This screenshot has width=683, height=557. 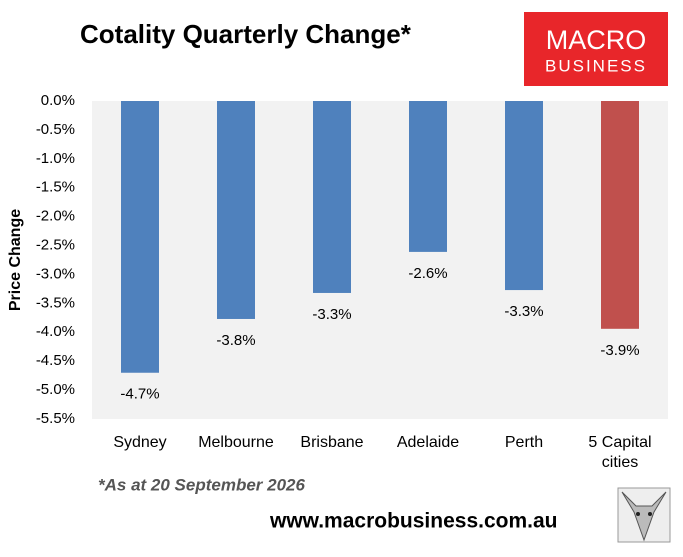 I want to click on logo-box, so click(x=596, y=49).